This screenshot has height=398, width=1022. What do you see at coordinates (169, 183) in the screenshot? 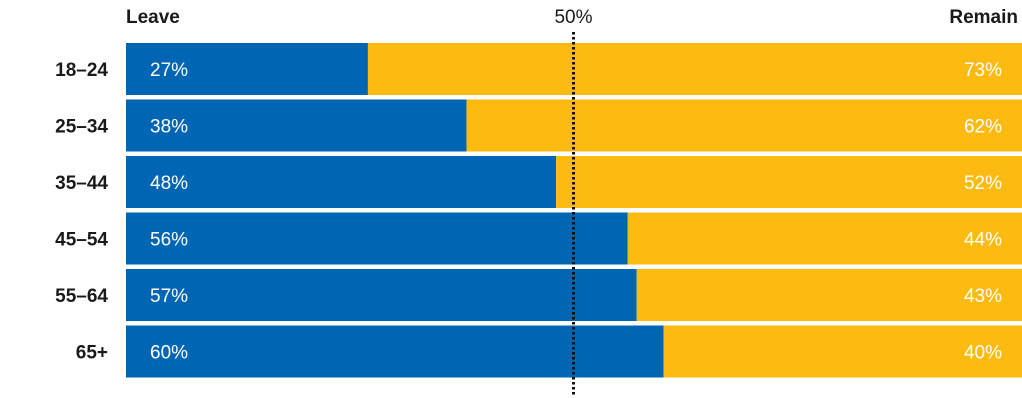
I see `value-label-leave-2: 48%` at bounding box center [169, 183].